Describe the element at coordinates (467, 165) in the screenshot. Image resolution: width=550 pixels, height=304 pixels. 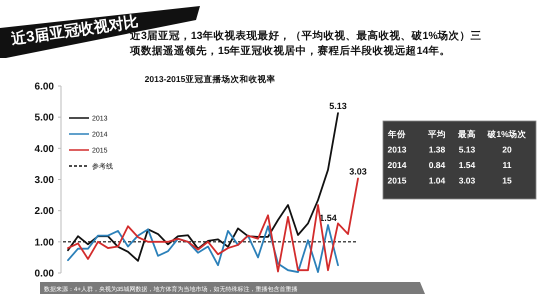
I see `text: 1.54` at that location.